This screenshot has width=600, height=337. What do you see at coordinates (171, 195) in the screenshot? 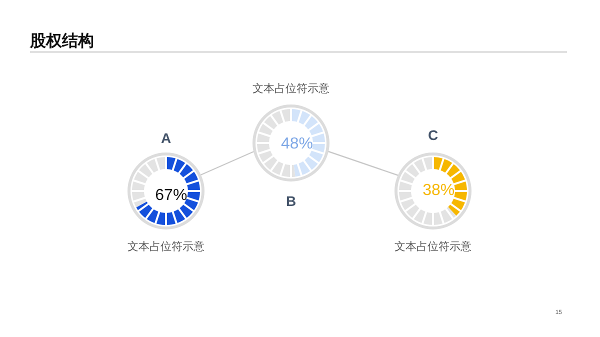
I see `data-label: 67%` at bounding box center [171, 195].